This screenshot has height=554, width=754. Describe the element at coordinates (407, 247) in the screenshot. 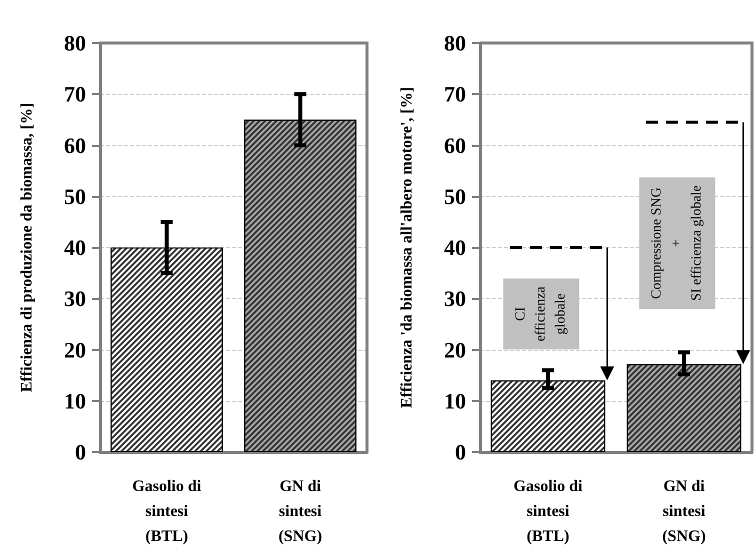

I see `y-axis-title: Efficienza 'da biomassa all'albero motore', [%]` at that location.